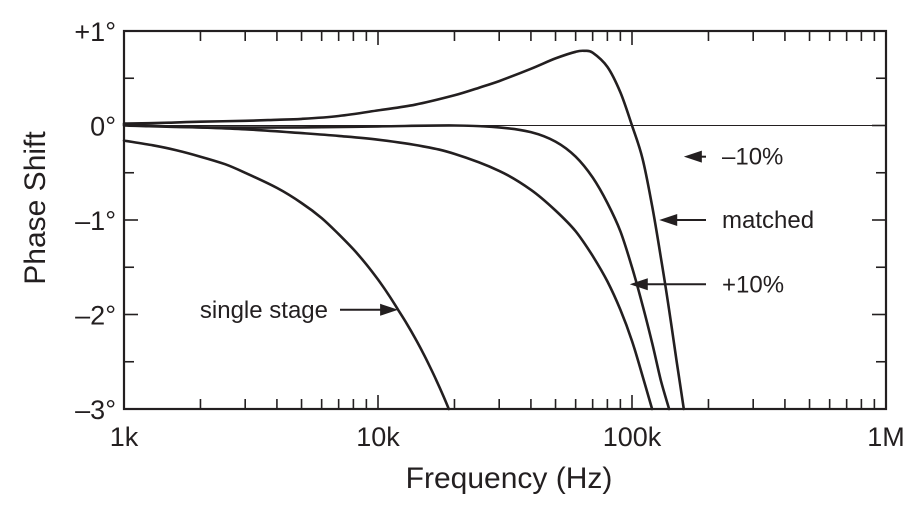 Image resolution: width=922 pixels, height=510 pixels. What do you see at coordinates (509, 478) in the screenshot?
I see `x-axis-label: Frequency (Hz)` at bounding box center [509, 478].